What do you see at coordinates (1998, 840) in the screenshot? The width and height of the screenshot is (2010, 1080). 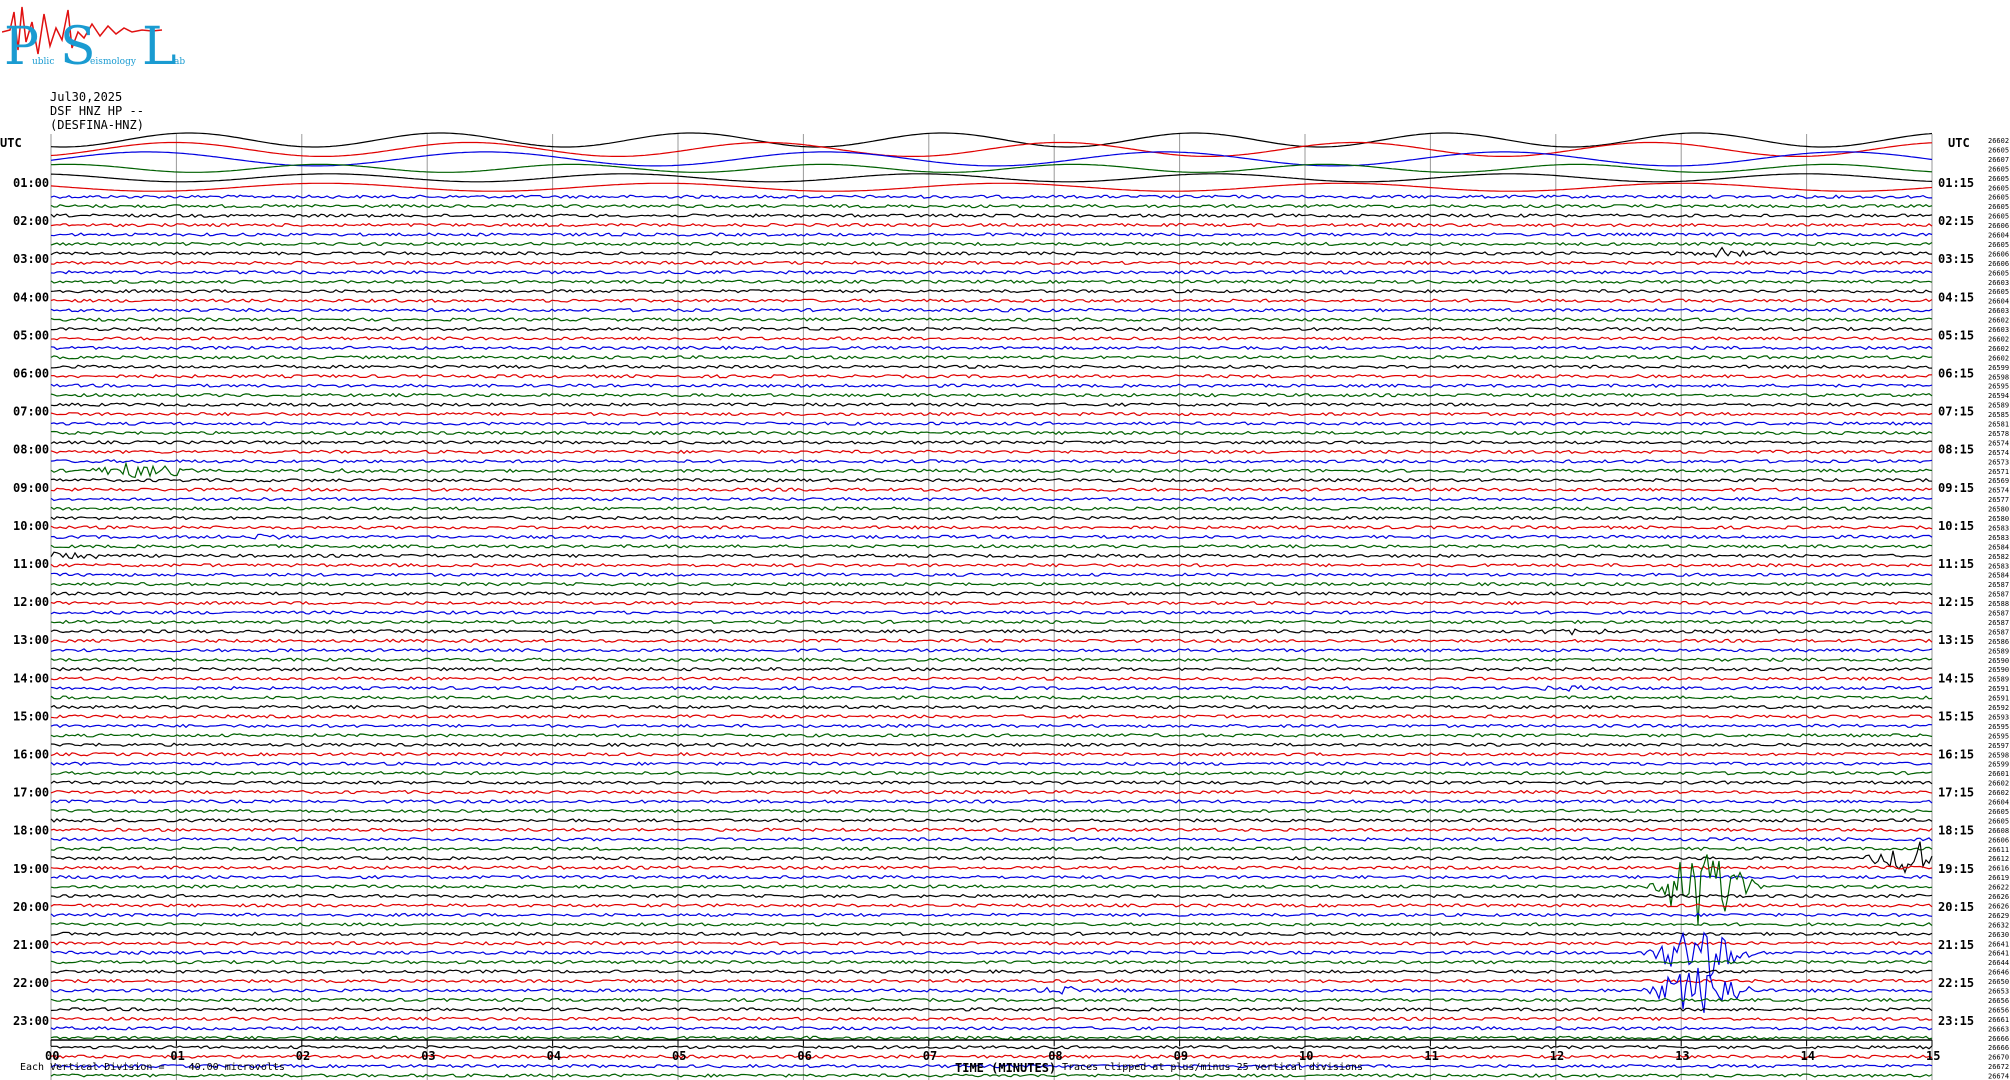 I see `trace-count-label: 26606` at bounding box center [1998, 840].